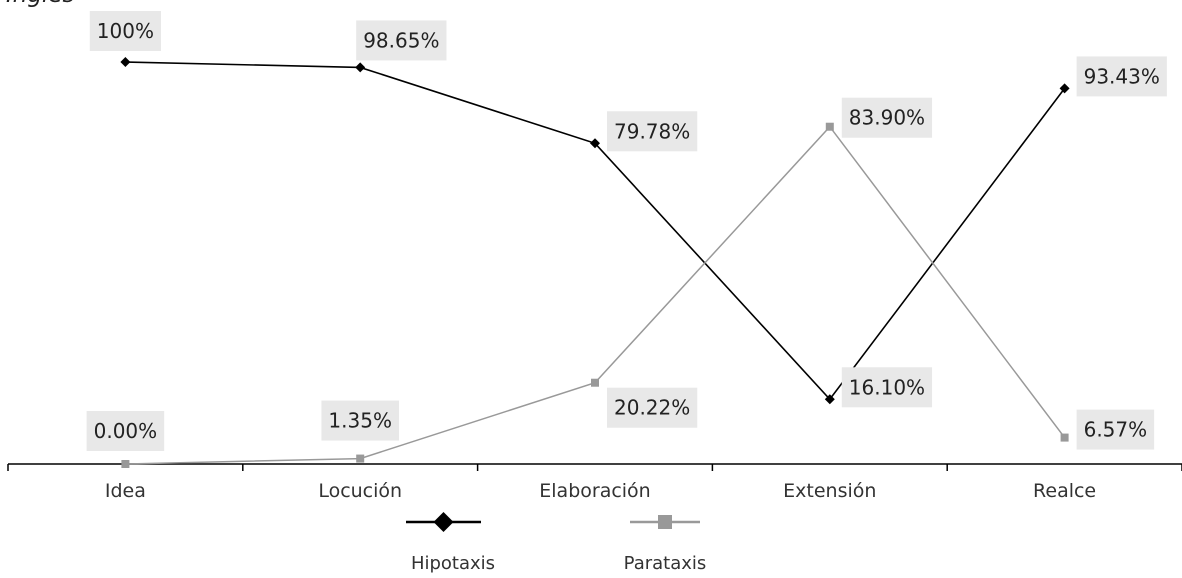  Describe the element at coordinates (594, 491) in the screenshot. I see `x-tick-label: Elaboración` at that location.